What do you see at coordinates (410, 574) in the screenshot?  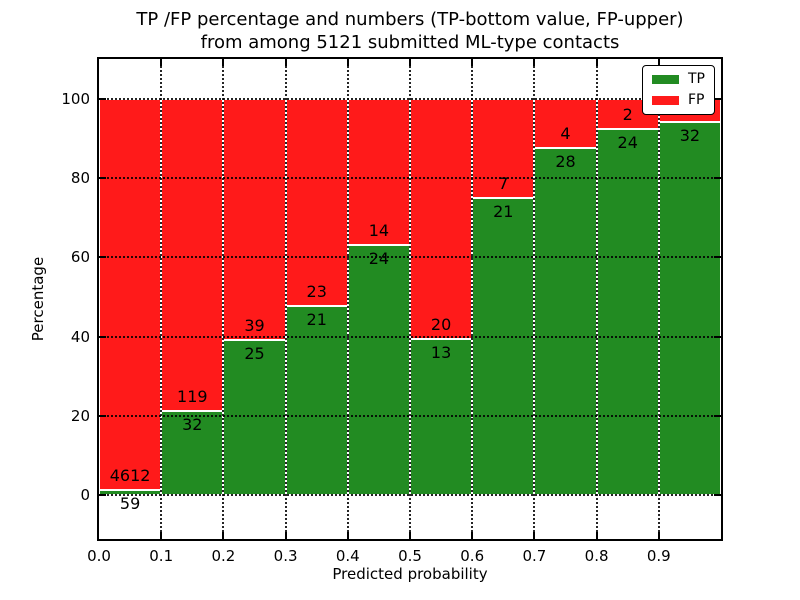 I see `x-axis-label: Predicted probability` at bounding box center [410, 574].